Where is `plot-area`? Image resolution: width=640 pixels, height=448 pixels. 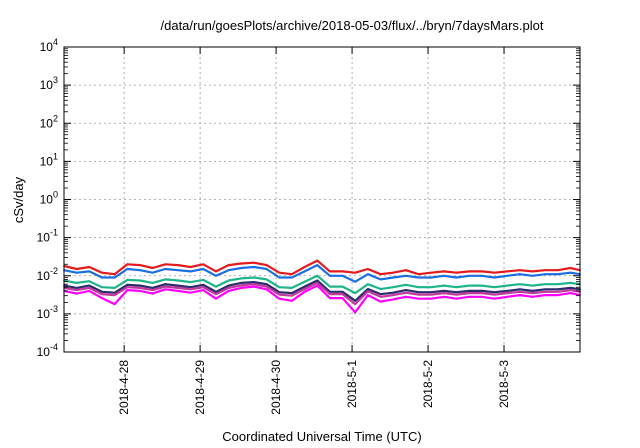 plot-area is located at coordinates (322, 286).